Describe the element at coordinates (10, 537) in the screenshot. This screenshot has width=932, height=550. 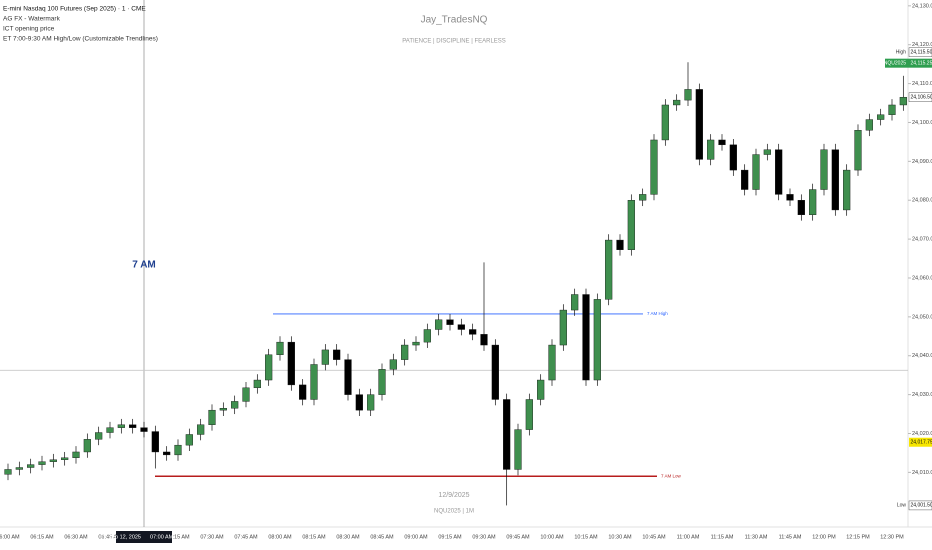
I see `x-tick-label: 06:00 AM` at that location.